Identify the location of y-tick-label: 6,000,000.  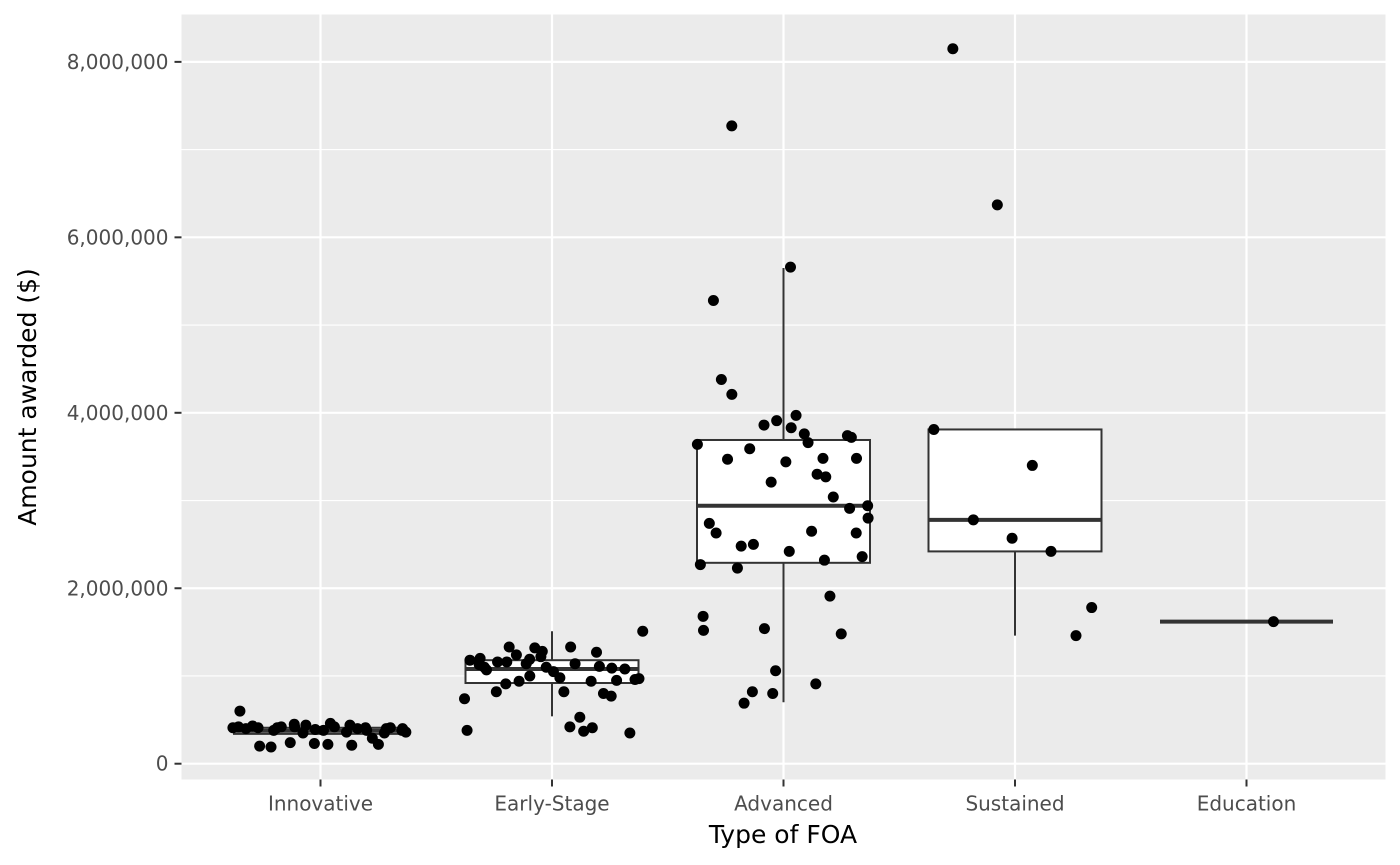
(118, 237).